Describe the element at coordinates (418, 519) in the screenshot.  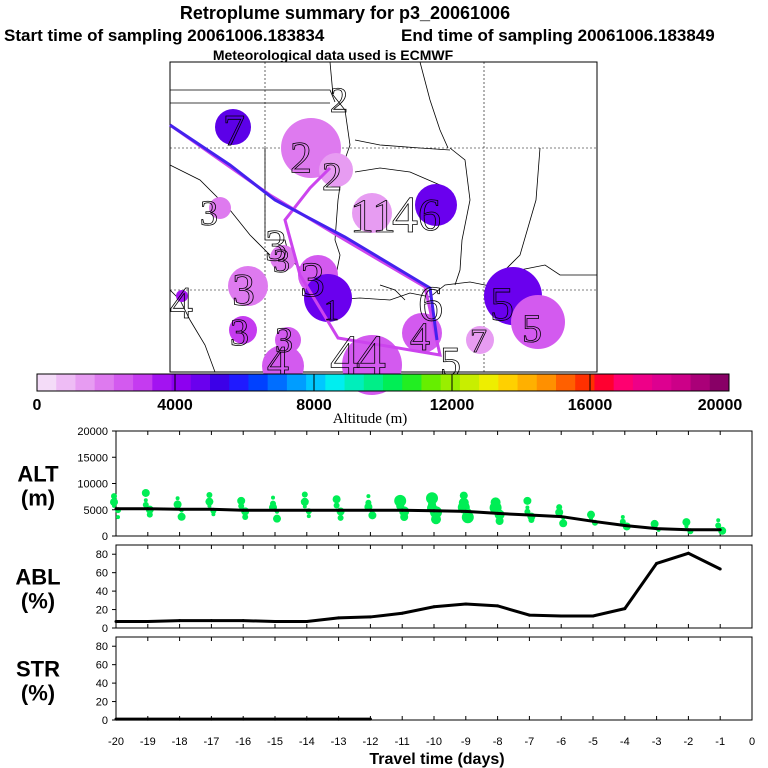
I see `alt-series-line` at that location.